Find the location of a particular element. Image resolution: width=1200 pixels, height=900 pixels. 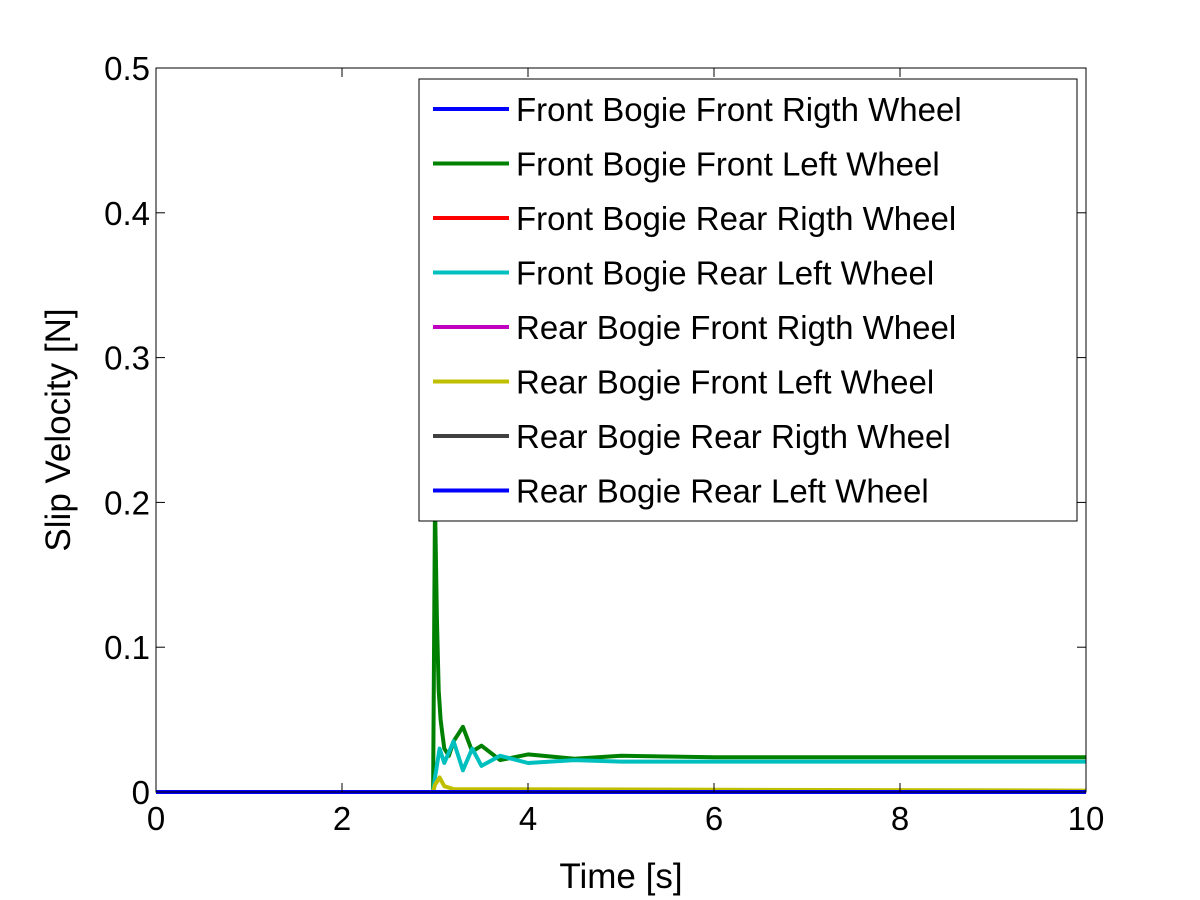

x-tick-label: 8 is located at coordinates (900, 818).